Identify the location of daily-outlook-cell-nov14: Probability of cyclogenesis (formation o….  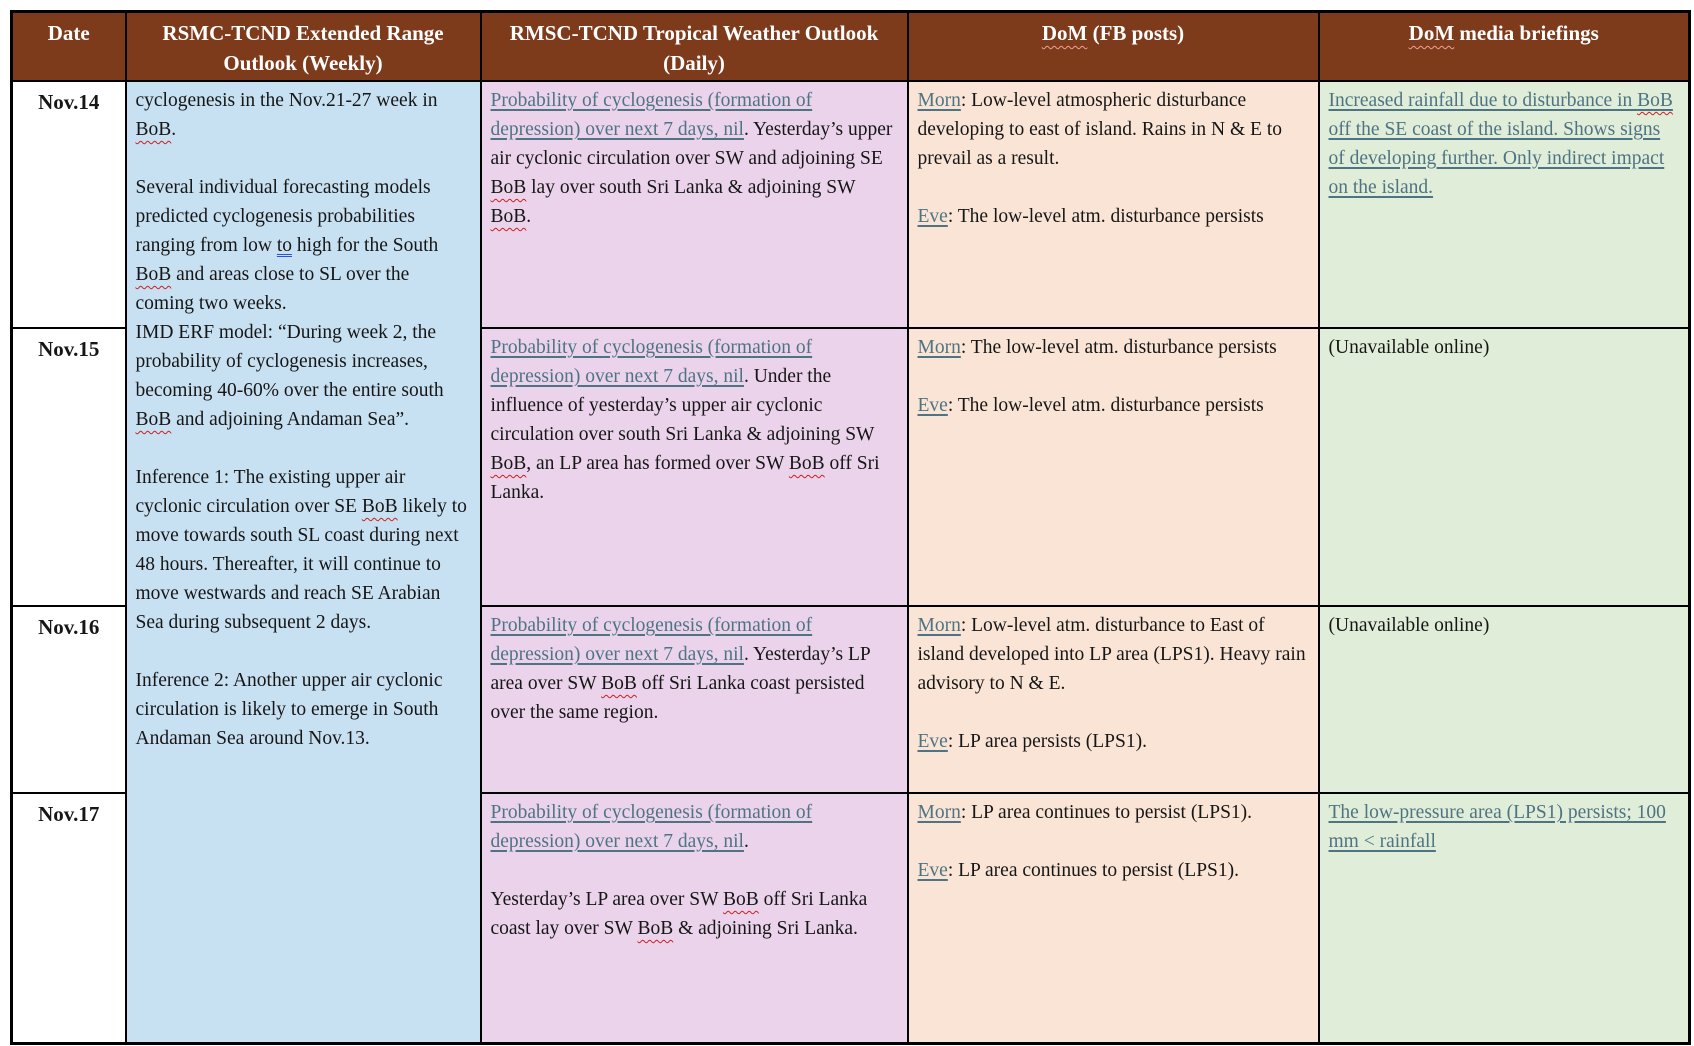
(694, 204).